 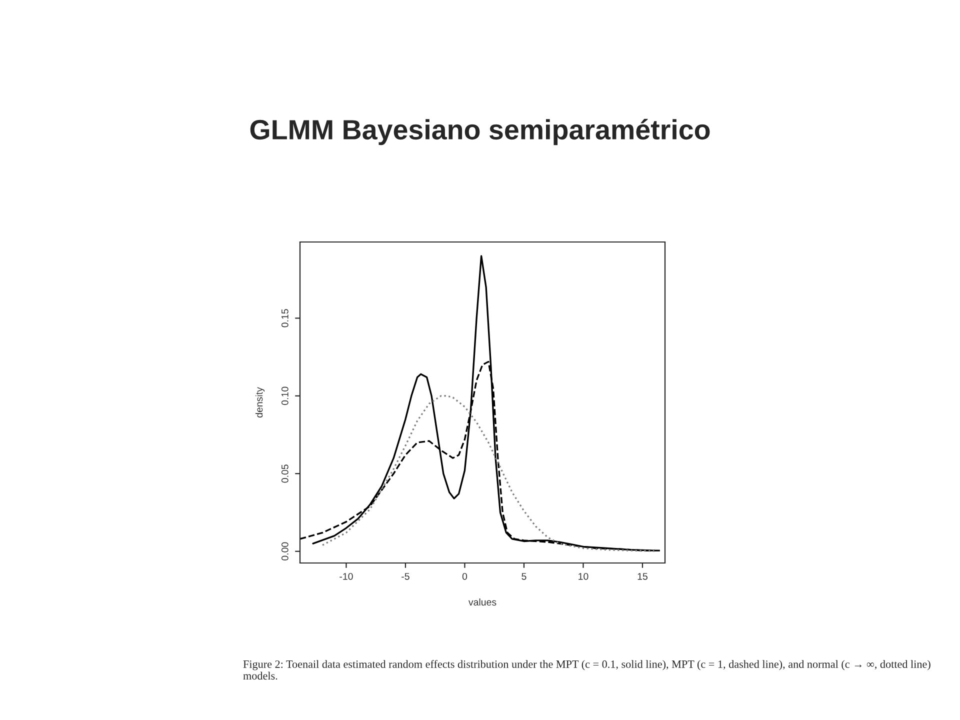 I want to click on y-tick-label: 0.15, so click(x=284, y=318).